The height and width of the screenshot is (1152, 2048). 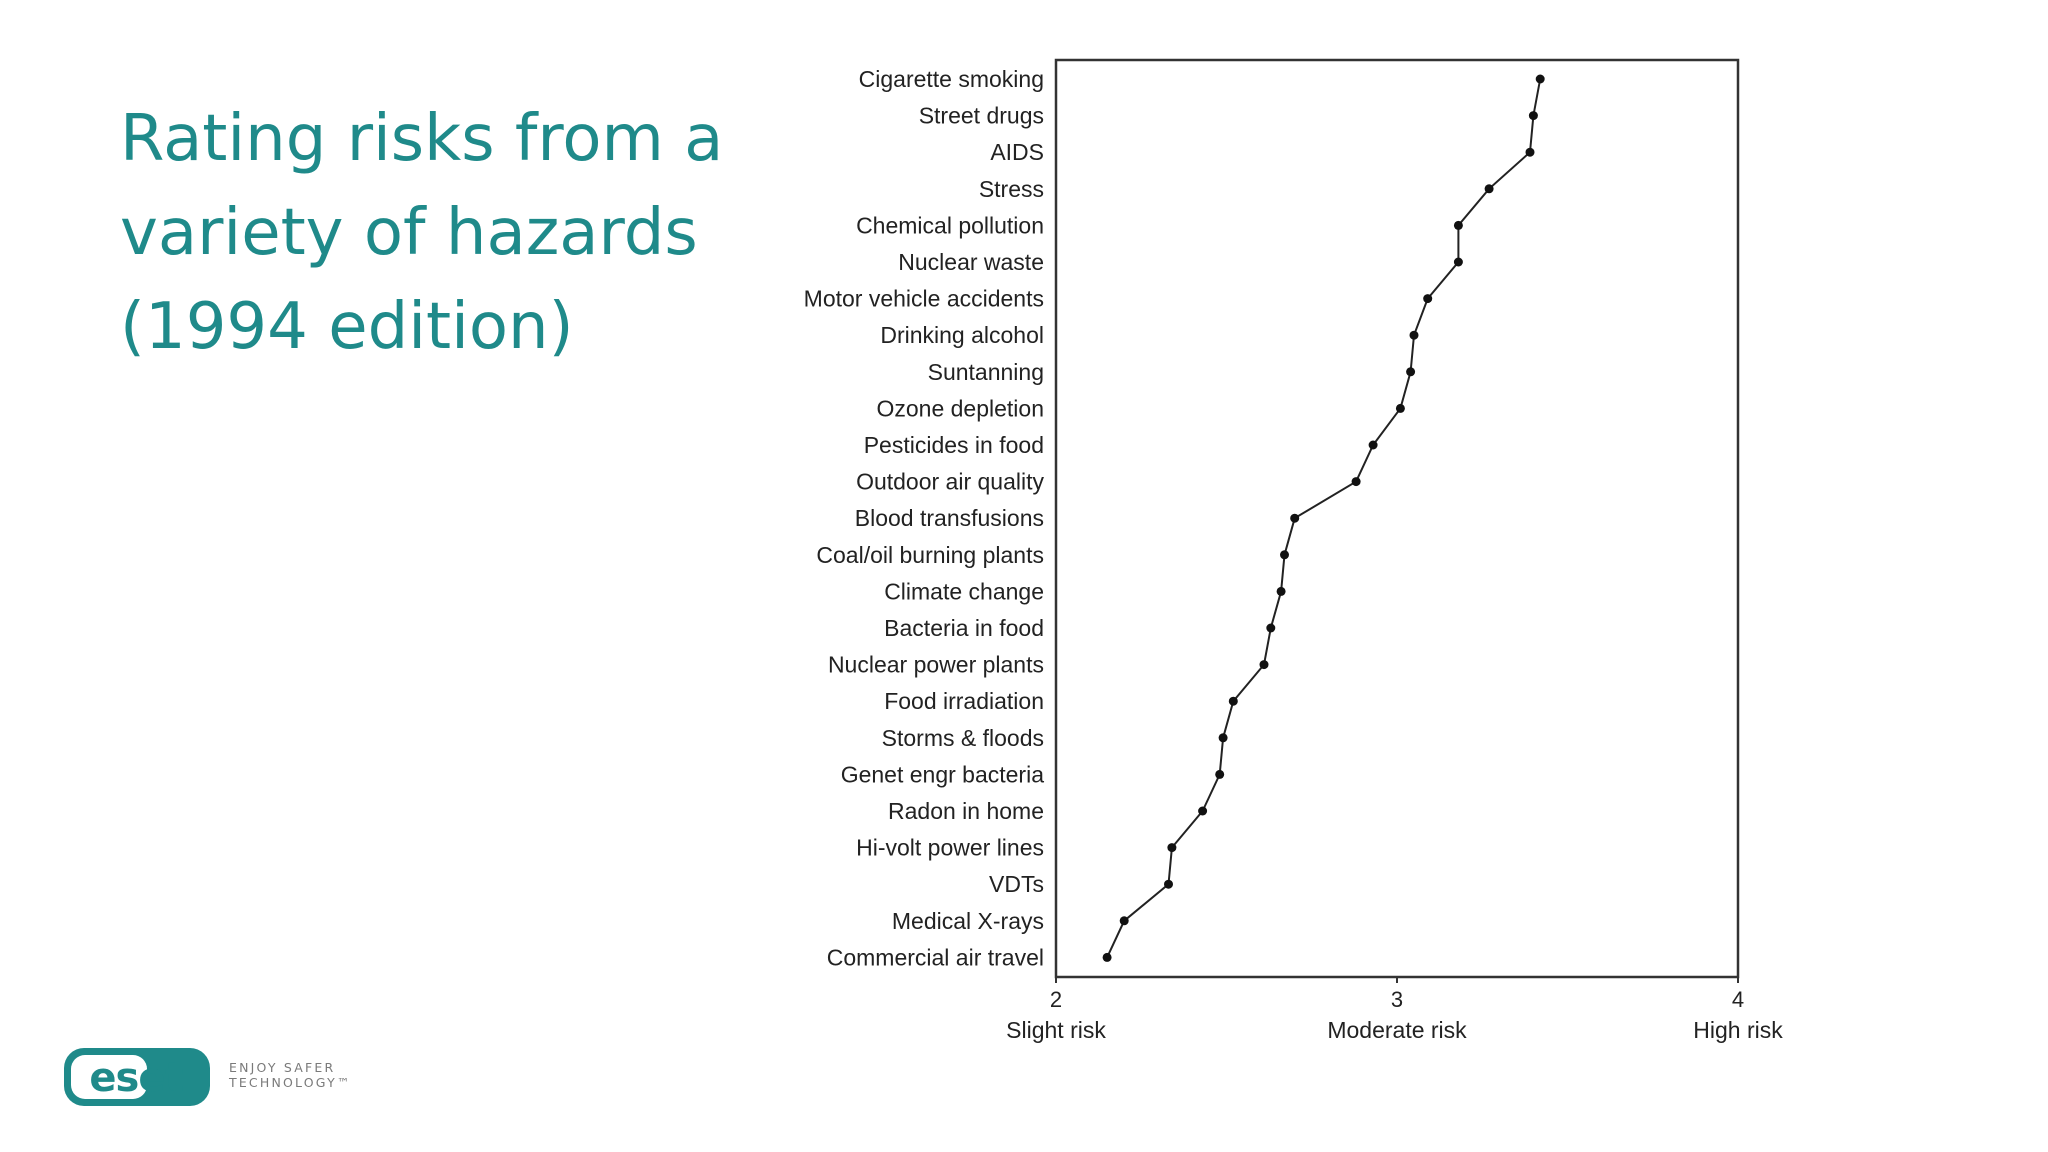 I want to click on category-label: Climate change, so click(x=964, y=591).